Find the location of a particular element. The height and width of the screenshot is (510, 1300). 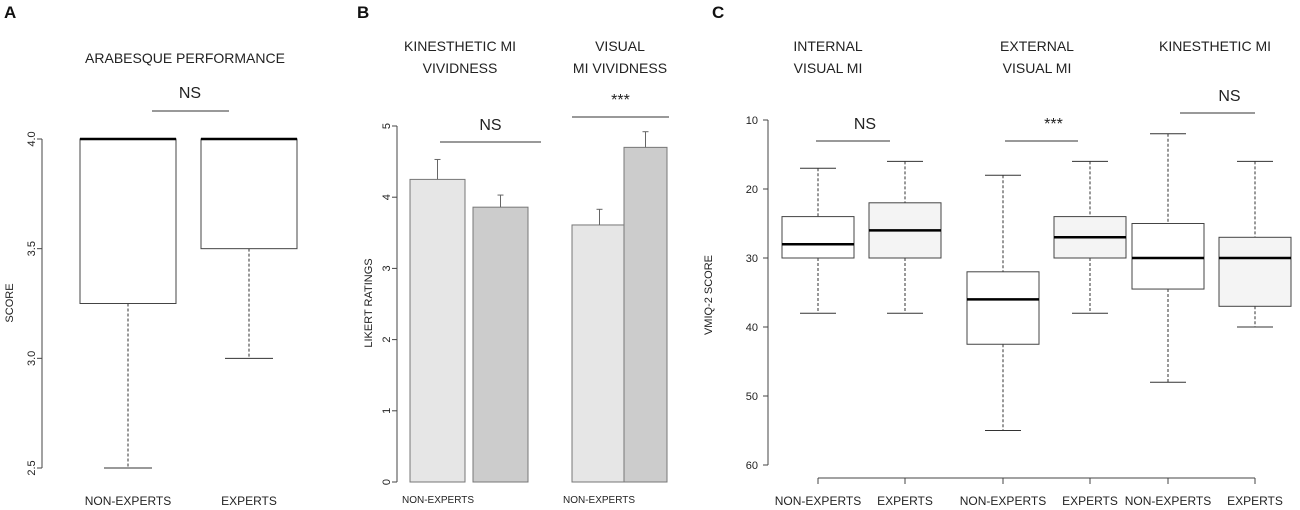

panel-b-y-tick-label: 5 is located at coordinates (387, 126).